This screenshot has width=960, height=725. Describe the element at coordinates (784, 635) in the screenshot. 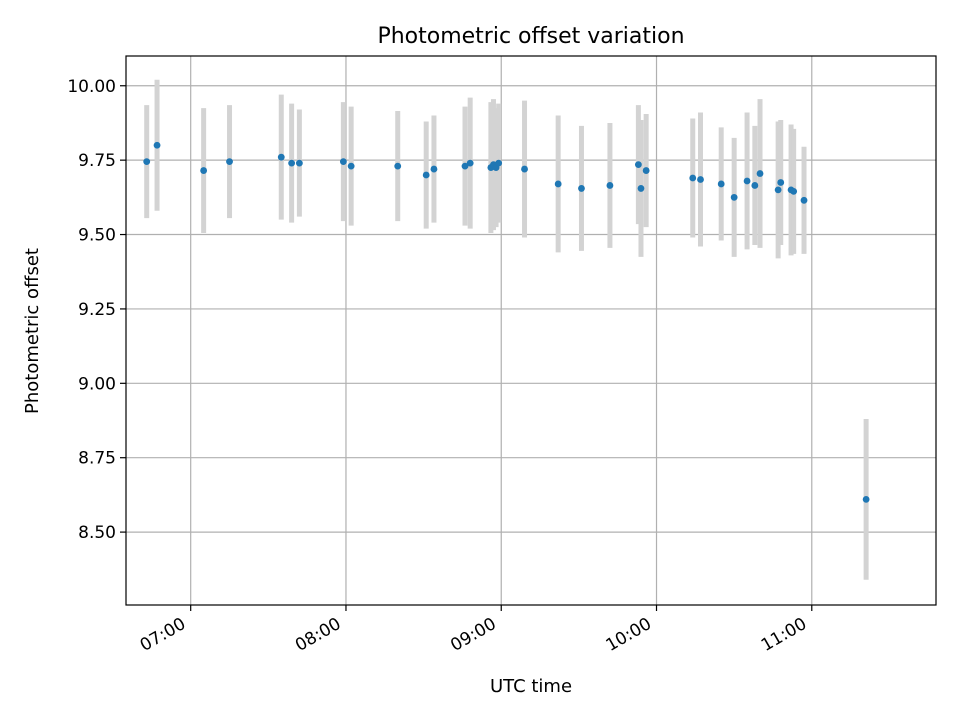

I see `x-tick-label: 11:00` at that location.